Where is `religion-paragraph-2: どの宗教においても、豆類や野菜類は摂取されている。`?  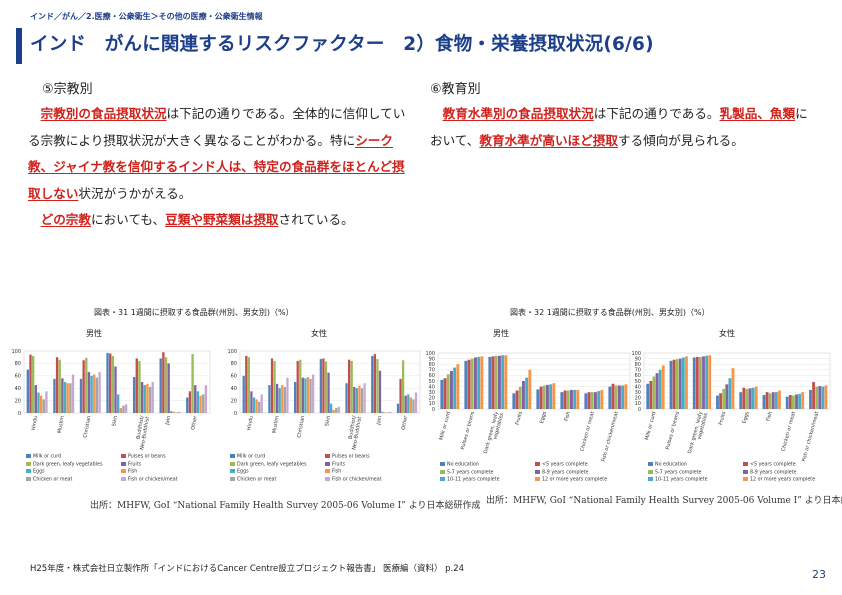 religion-paragraph-2: どの宗教においても、豆類や野菜類は摂取されている。 is located at coordinates (218, 220).